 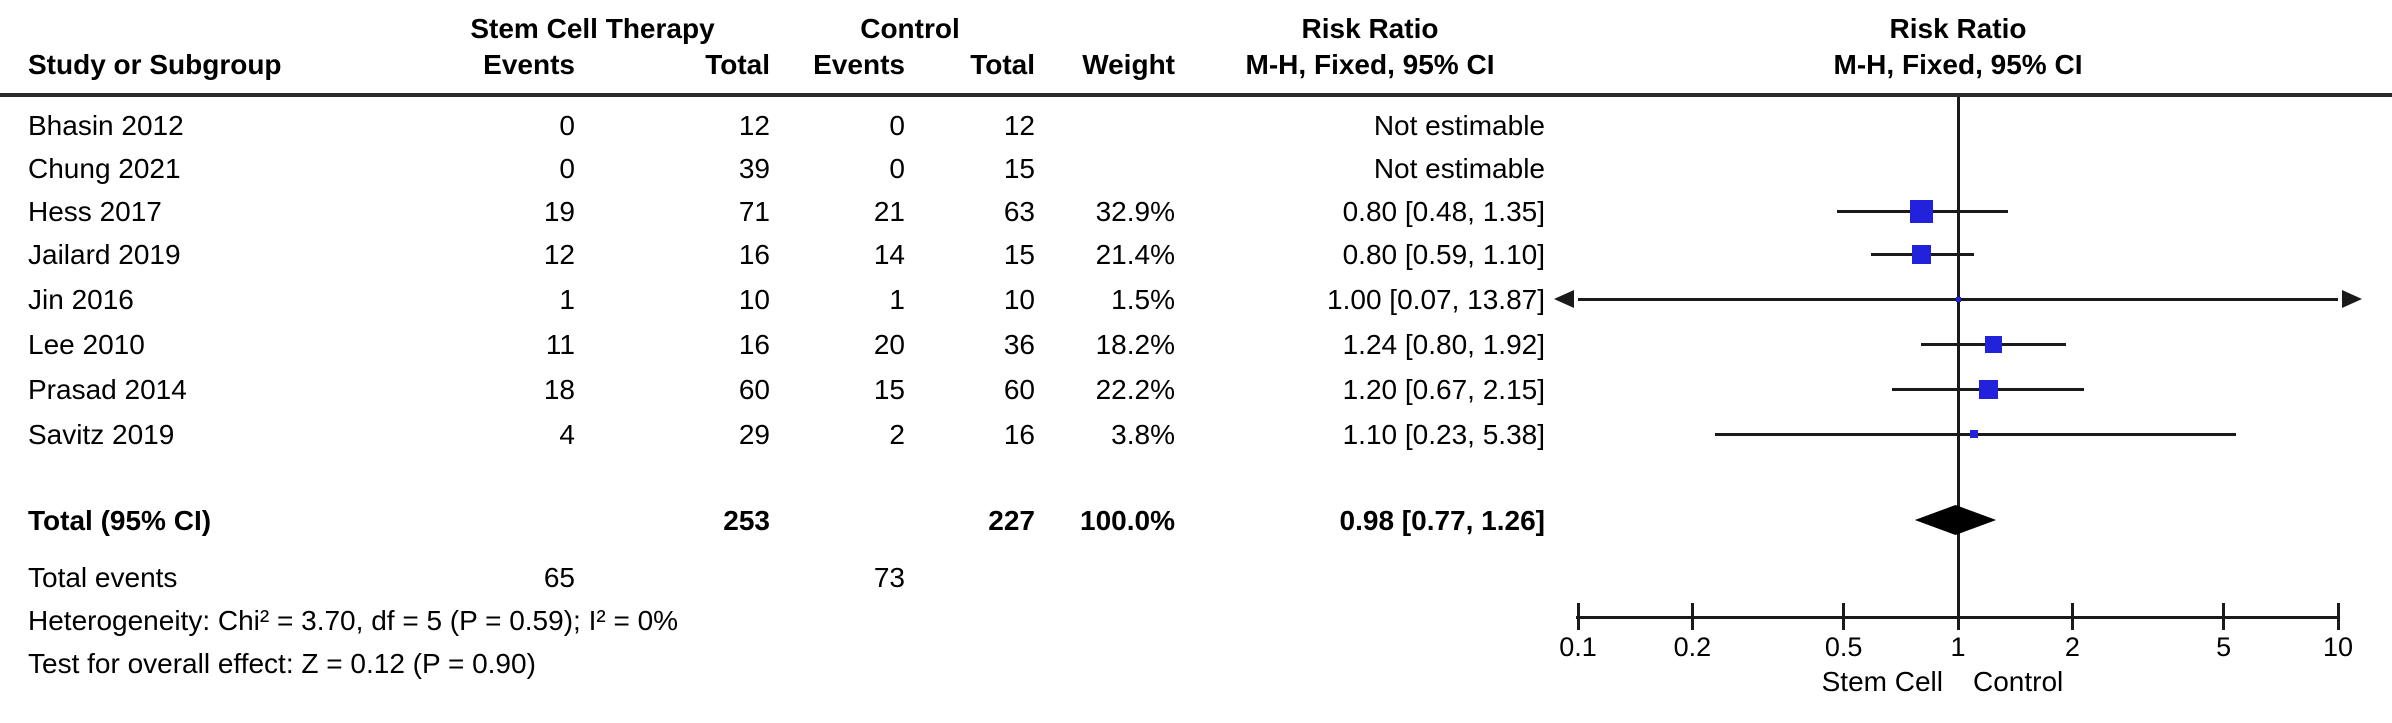 What do you see at coordinates (1196, 95) in the screenshot?
I see `header-separator` at bounding box center [1196, 95].